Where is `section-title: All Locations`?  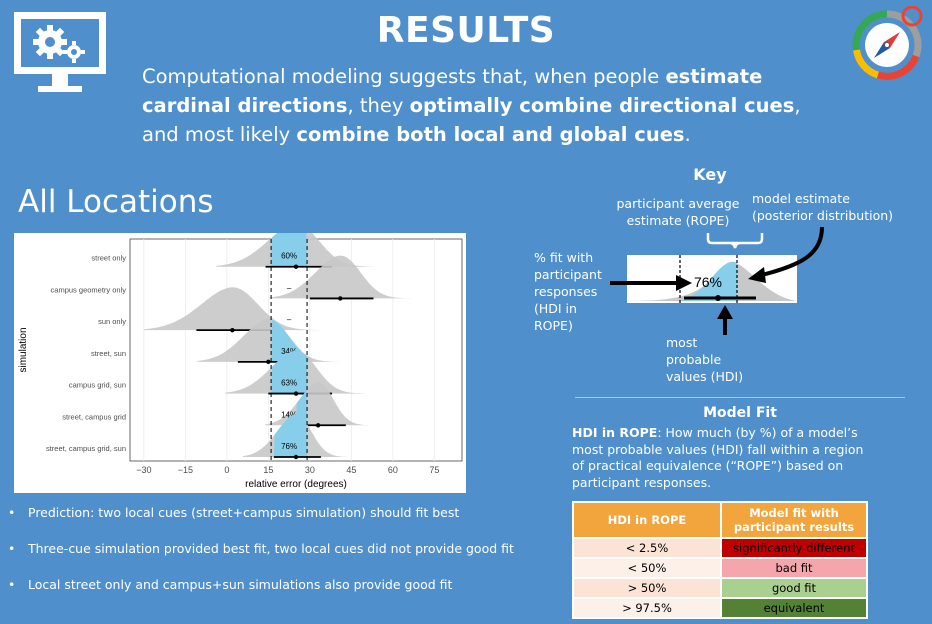 section-title: All Locations is located at coordinates (116, 202).